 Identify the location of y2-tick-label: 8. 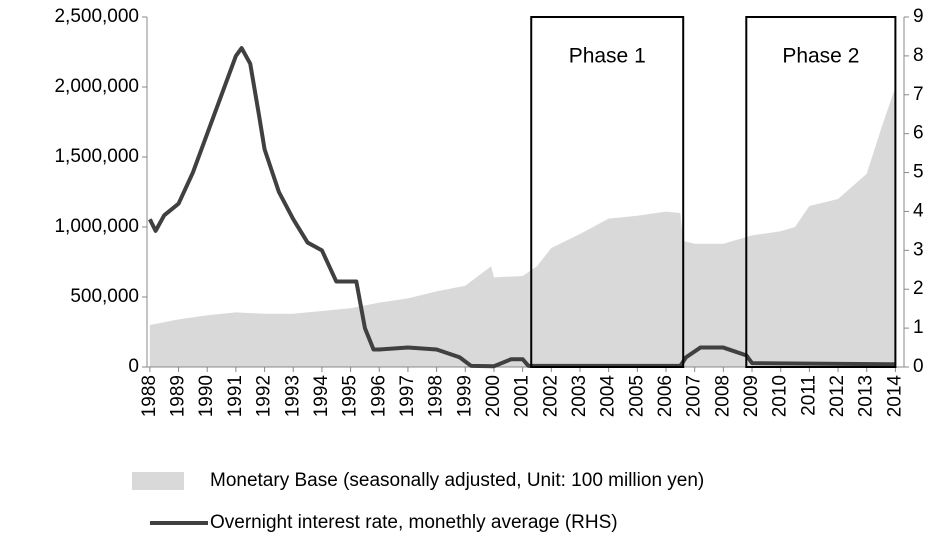
(918, 55).